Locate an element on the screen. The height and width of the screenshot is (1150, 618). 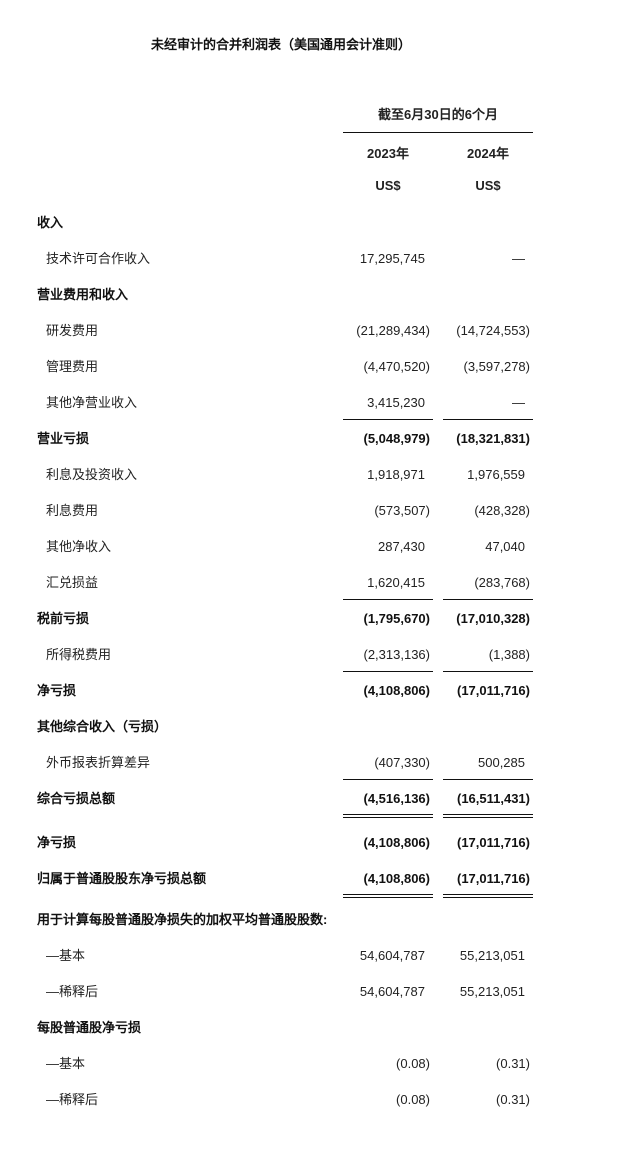
value-2024: (283,768) is located at coordinates (488, 582).